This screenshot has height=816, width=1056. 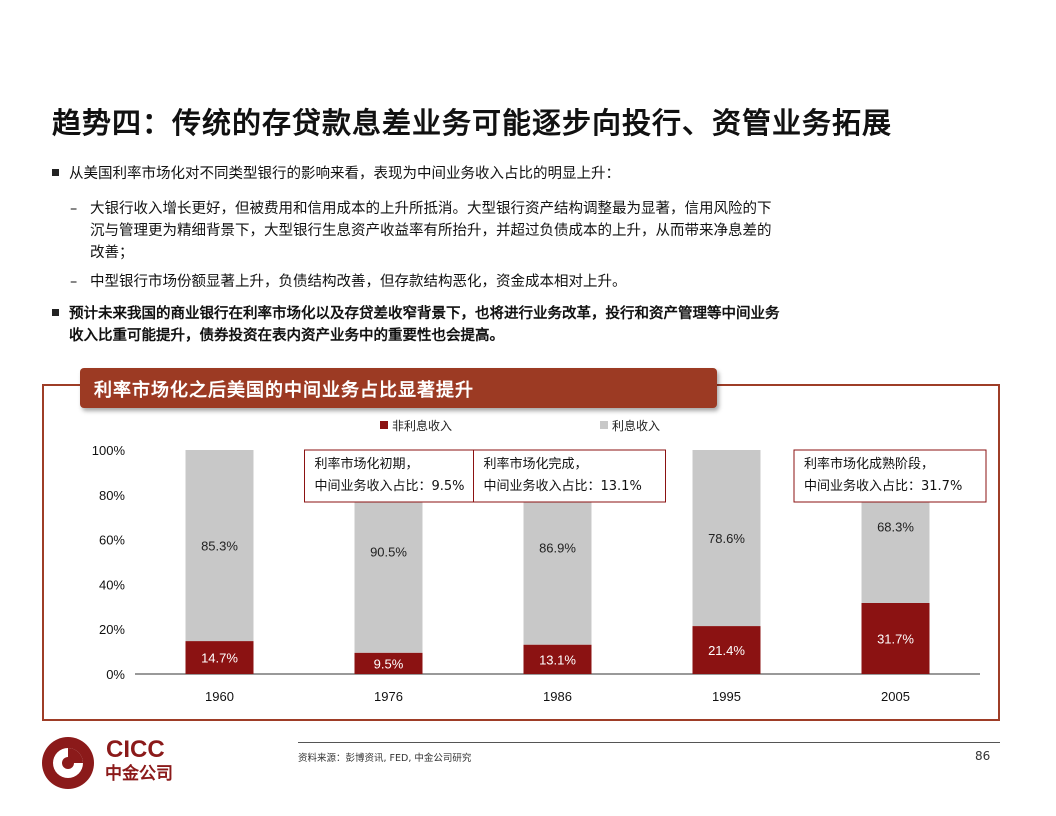 What do you see at coordinates (358, 282) in the screenshot?
I see `sub-bullet-line: 中型银行市场份额显著上升，负债结构改善，但存款结构恶化，资金成本相对上升。` at bounding box center [358, 282].